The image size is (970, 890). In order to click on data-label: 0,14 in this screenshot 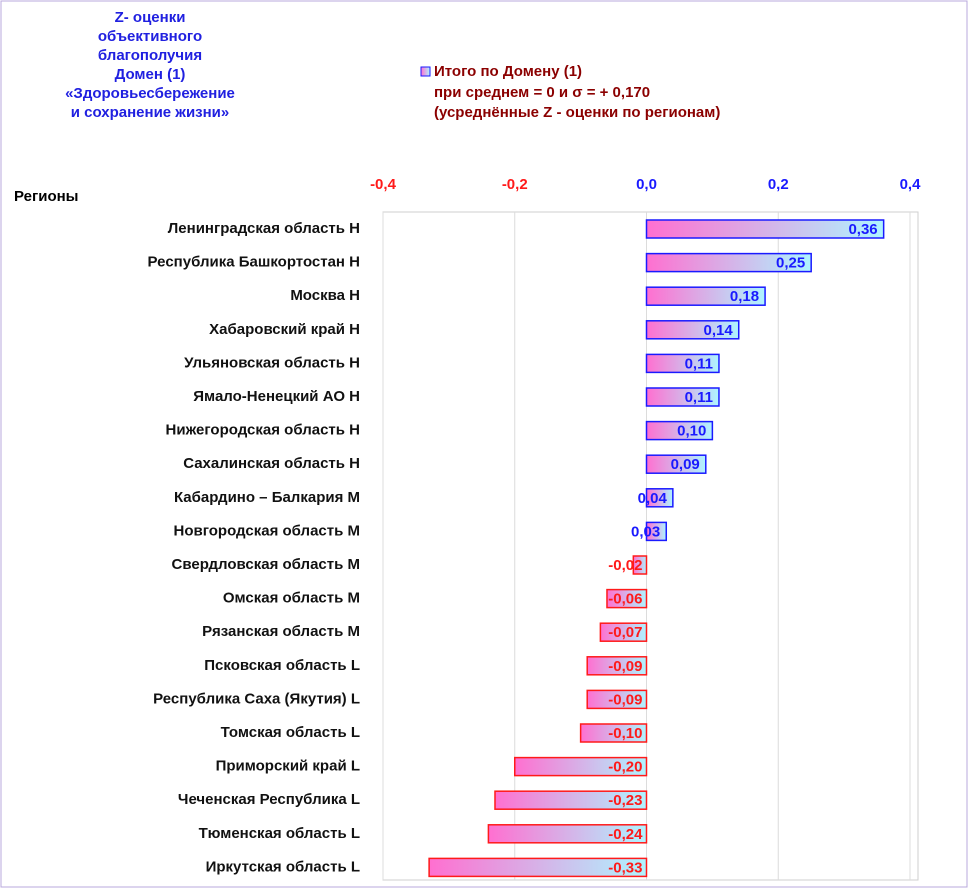, I will do `click(719, 330)`.